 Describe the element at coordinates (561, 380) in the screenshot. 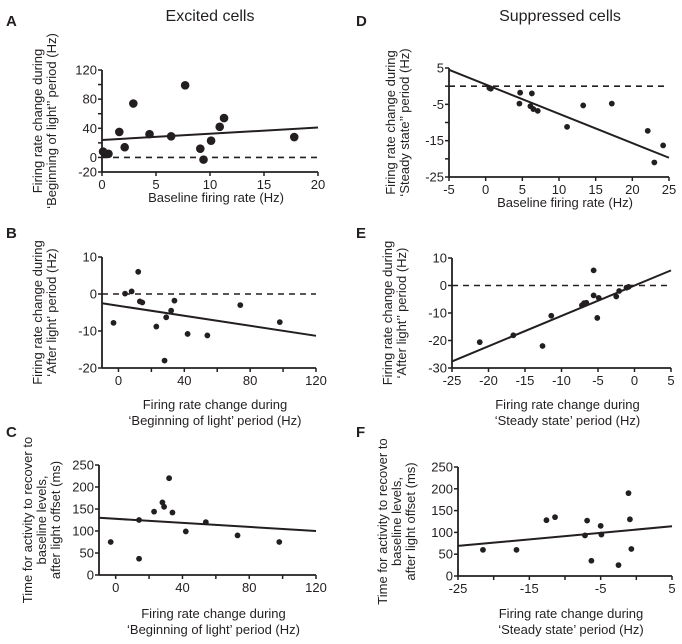

I see `x-tick-label: -10` at that location.